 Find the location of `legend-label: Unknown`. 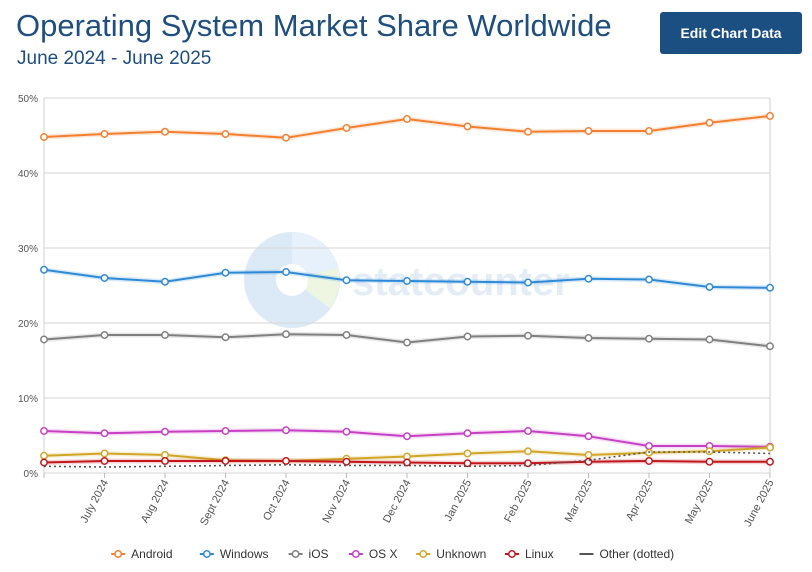

legend-label: Unknown is located at coordinates (461, 554).